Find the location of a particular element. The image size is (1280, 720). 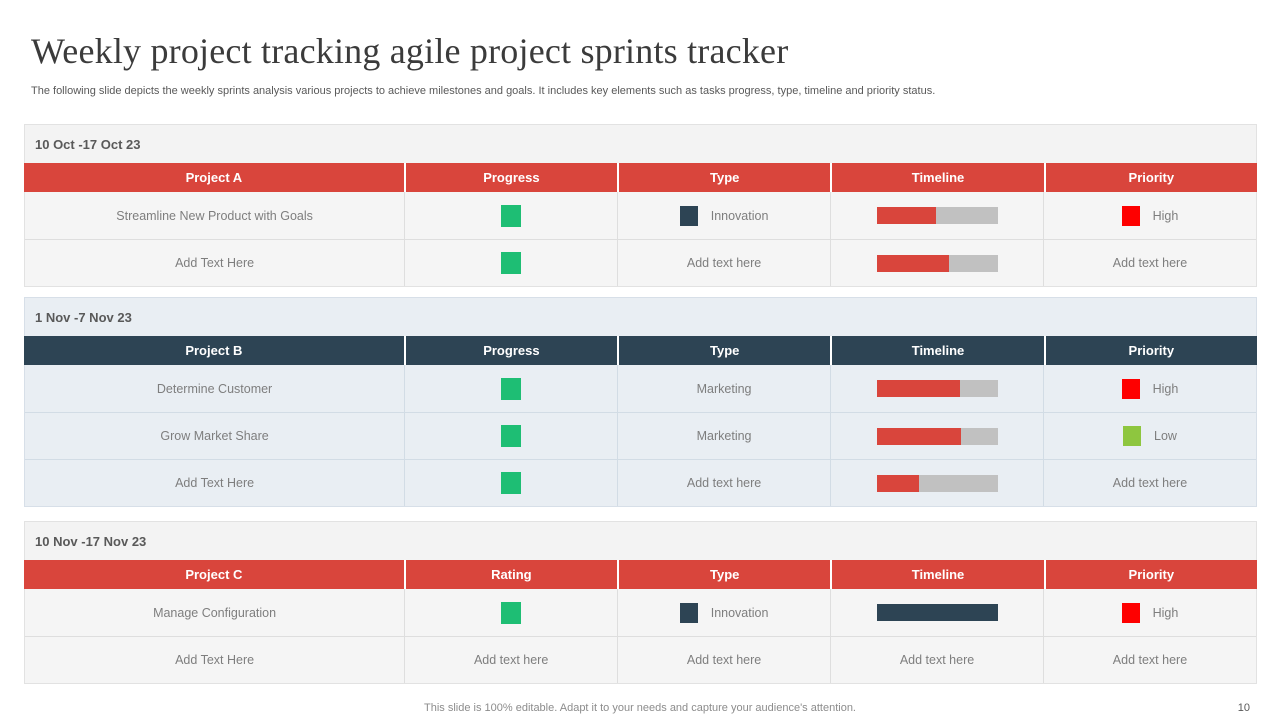

table-row: Determine Customer Marketing High is located at coordinates (640, 388).